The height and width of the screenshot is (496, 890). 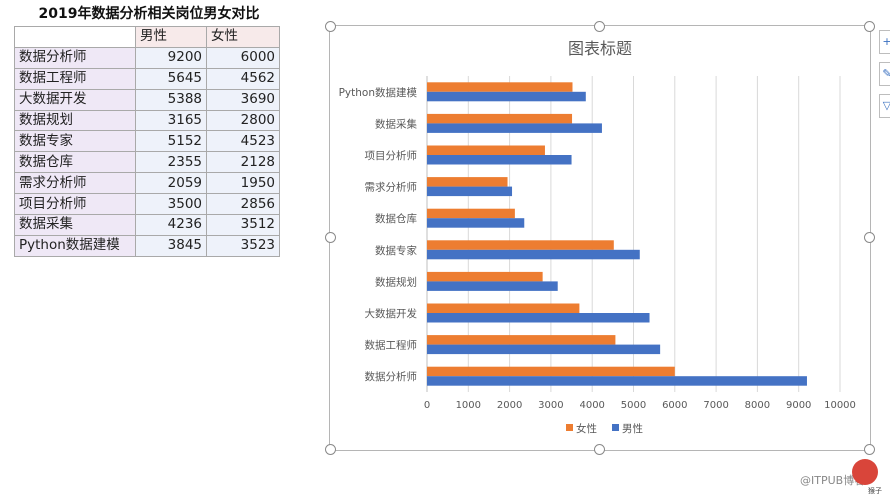 I want to click on value-cell: 2355, so click(x=171, y=162).